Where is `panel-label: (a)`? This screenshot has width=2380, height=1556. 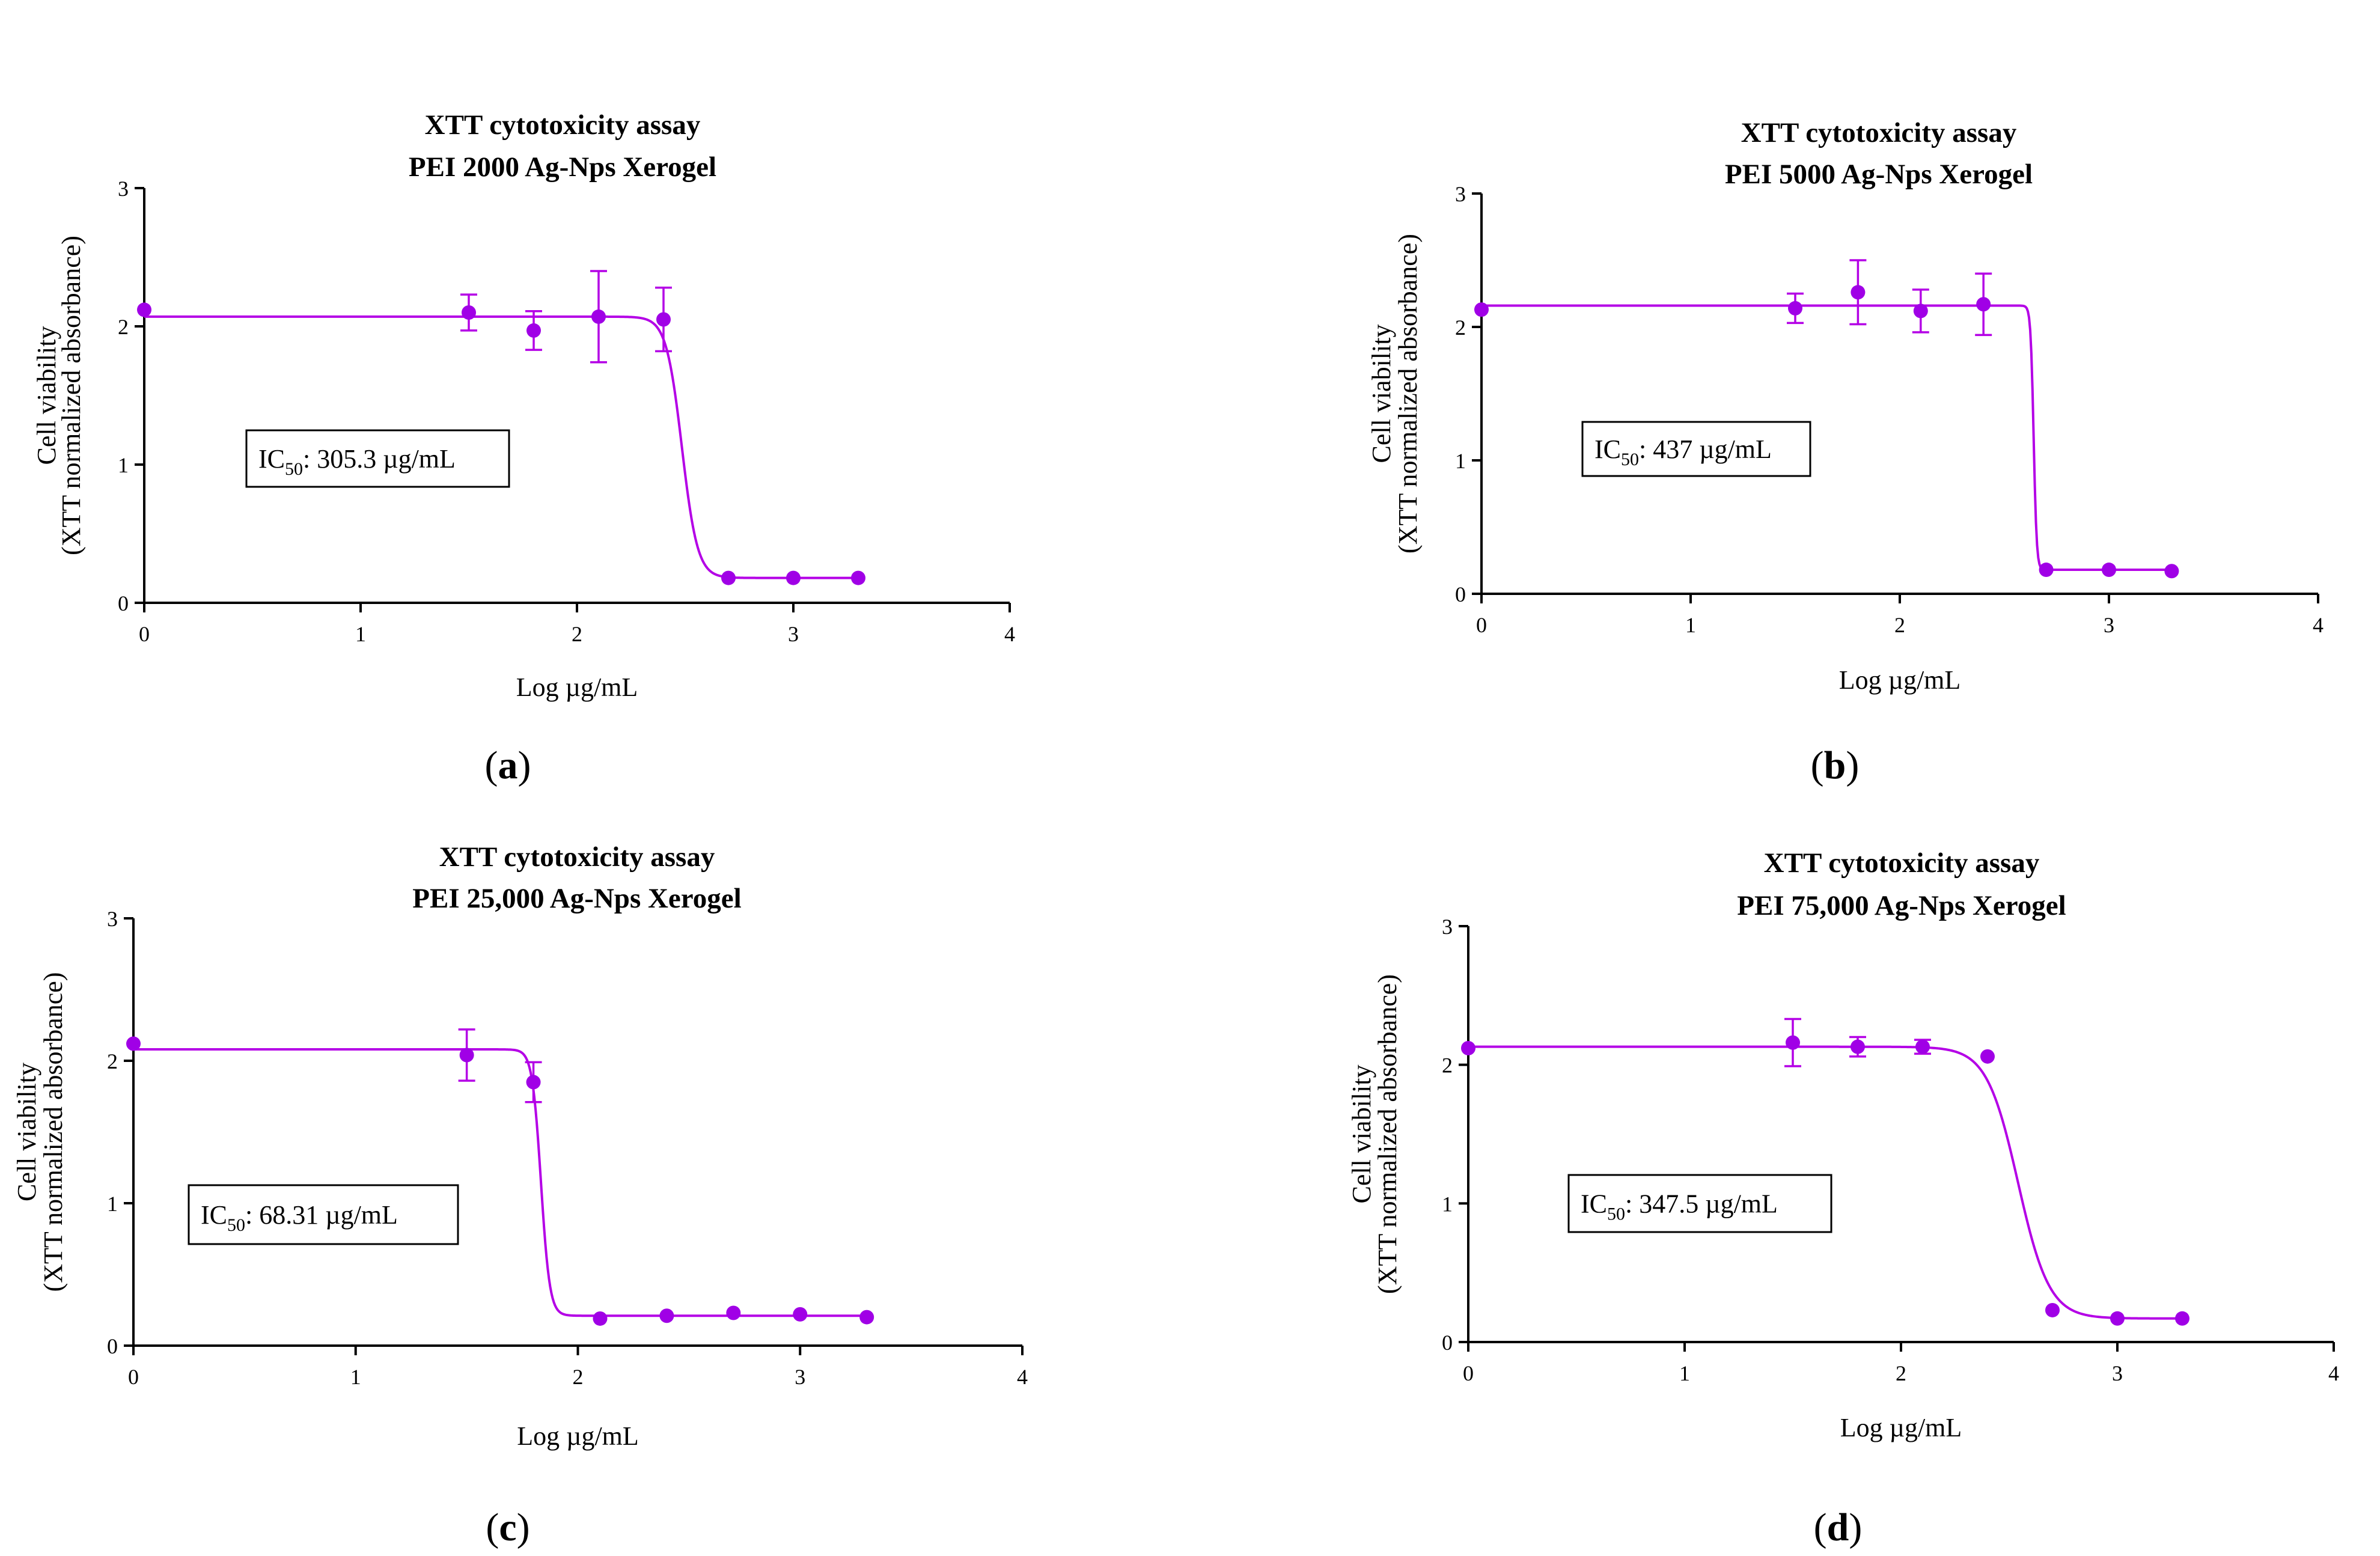 panel-label: (a) is located at coordinates (508, 765).